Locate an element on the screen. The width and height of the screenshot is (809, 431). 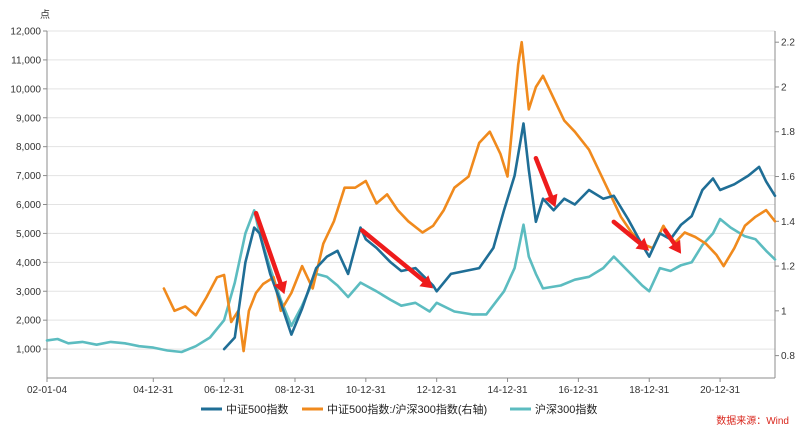
left-tick-label: 4,000 is located at coordinates (28, 263).